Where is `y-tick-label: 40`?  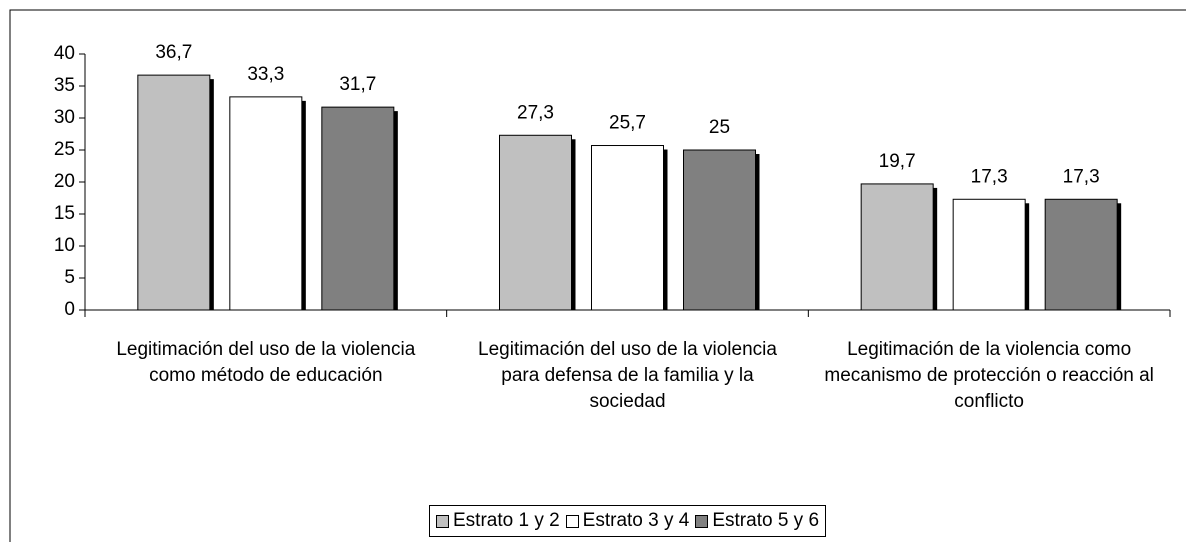 y-tick-label: 40 is located at coordinates (64, 53).